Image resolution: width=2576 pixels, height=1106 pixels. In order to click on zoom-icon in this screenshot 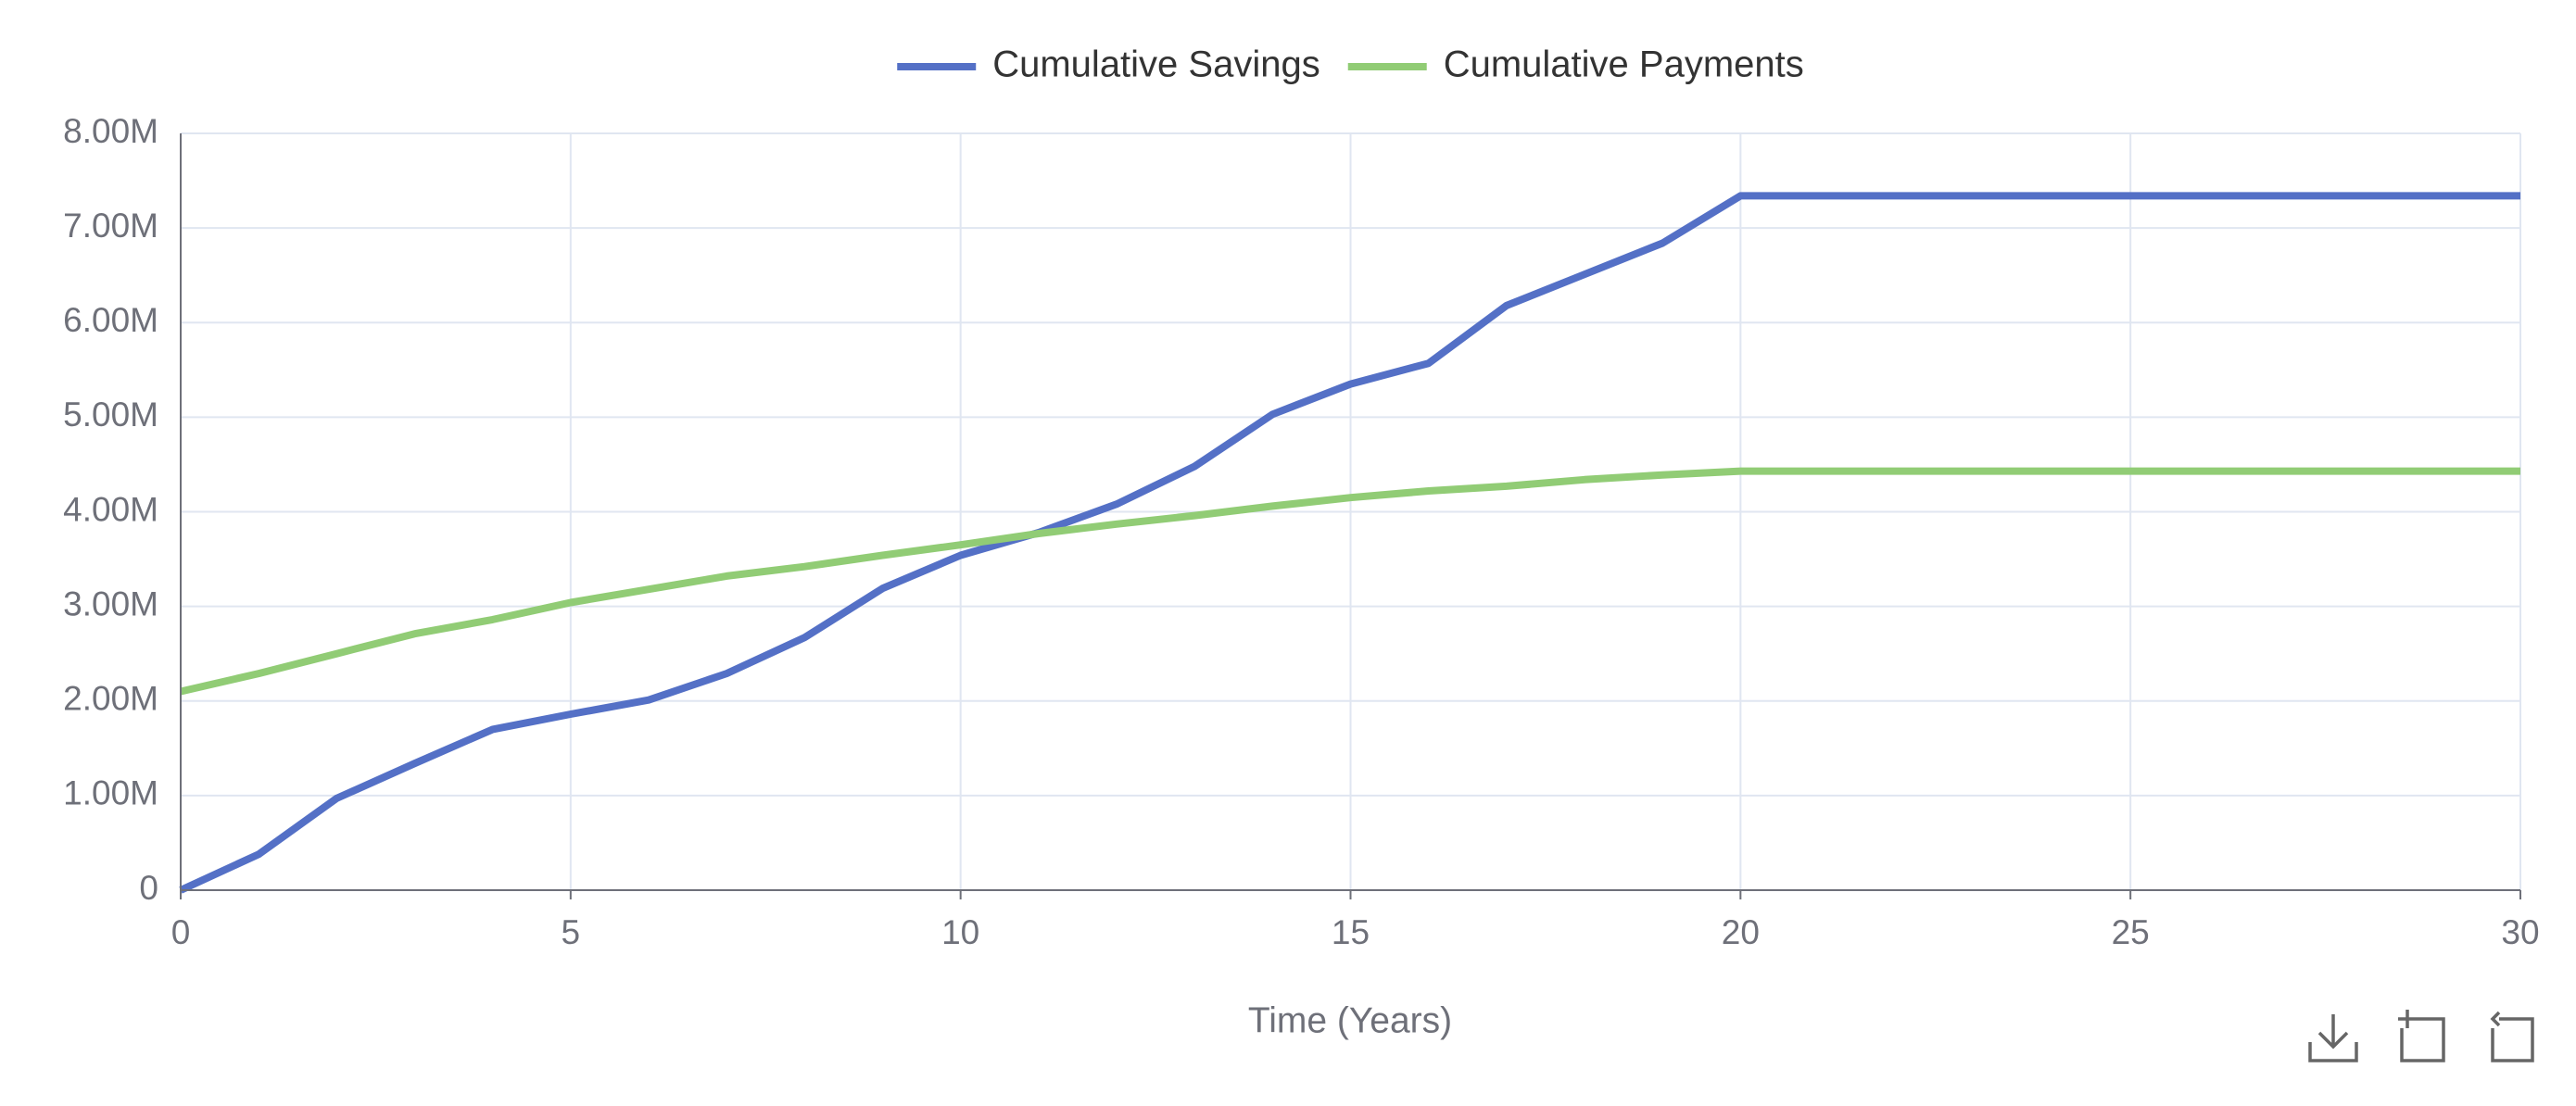, I will do `click(2421, 1036)`.